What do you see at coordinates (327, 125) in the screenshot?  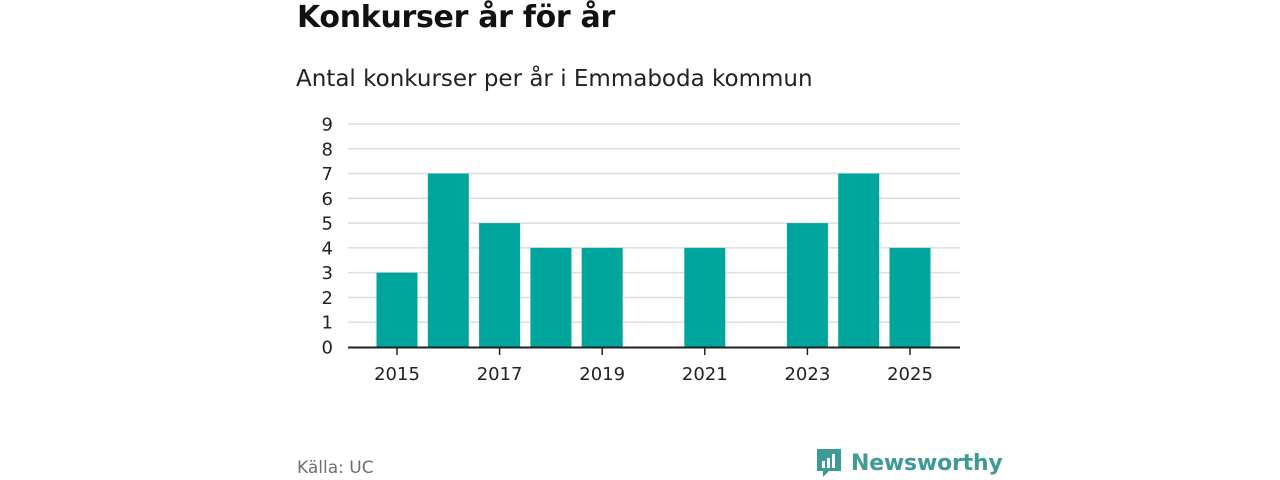 I see `y-tick-label: 9` at bounding box center [327, 125].